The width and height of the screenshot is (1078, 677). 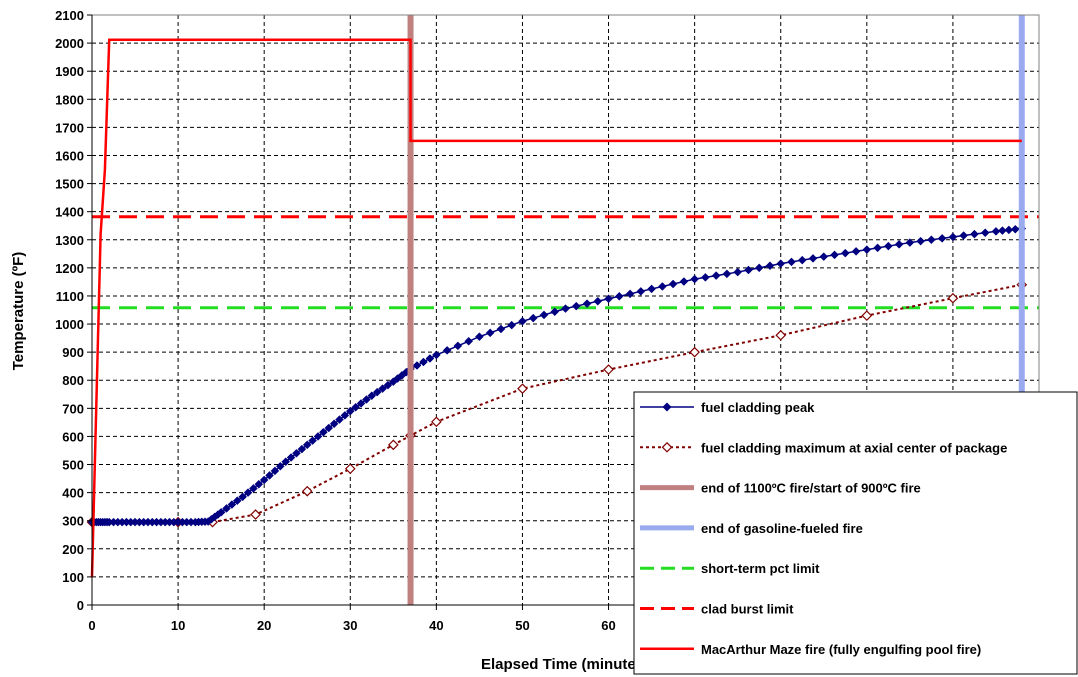 I want to click on legend-item-4: short-term pct limit, so click(x=730, y=568).